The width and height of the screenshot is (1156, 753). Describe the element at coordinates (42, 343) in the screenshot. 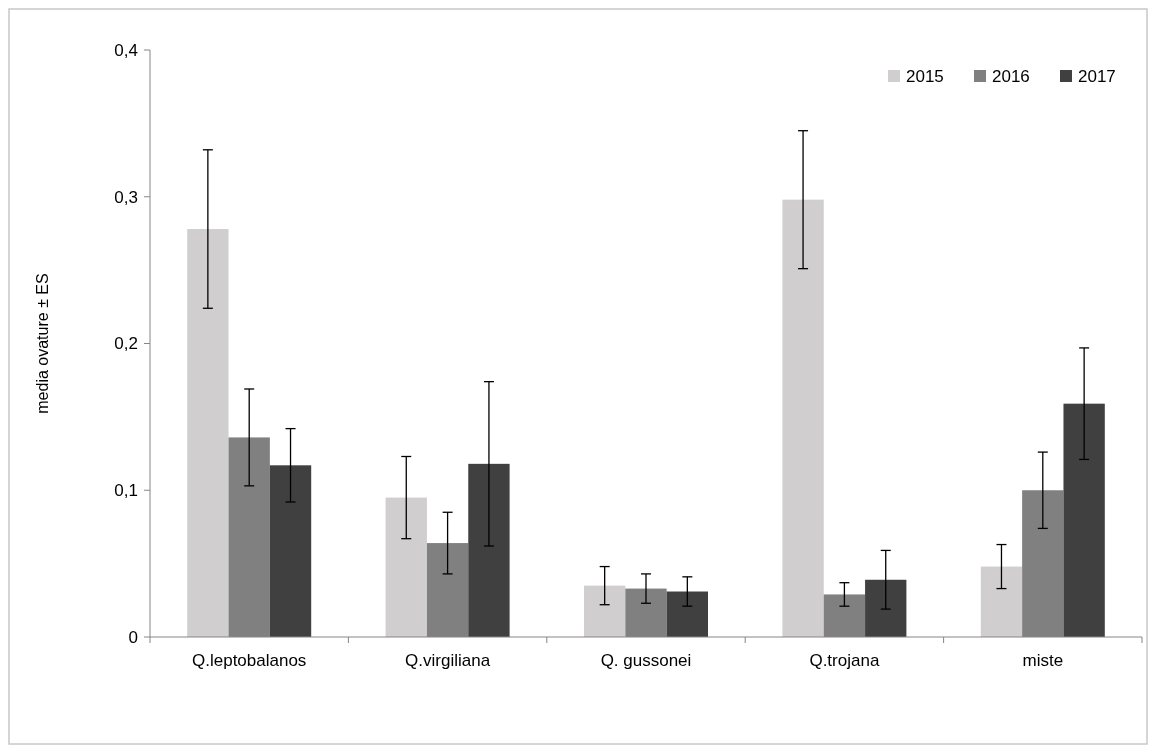

I see `y-axis-title: media ovature ± ES` at that location.